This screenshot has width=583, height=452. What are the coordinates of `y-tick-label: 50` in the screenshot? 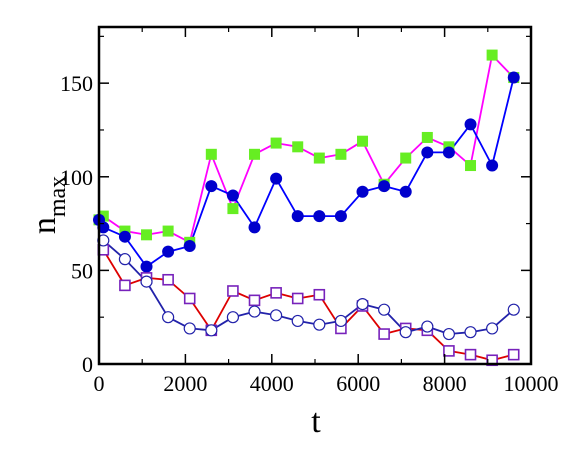 It's located at (82, 270).